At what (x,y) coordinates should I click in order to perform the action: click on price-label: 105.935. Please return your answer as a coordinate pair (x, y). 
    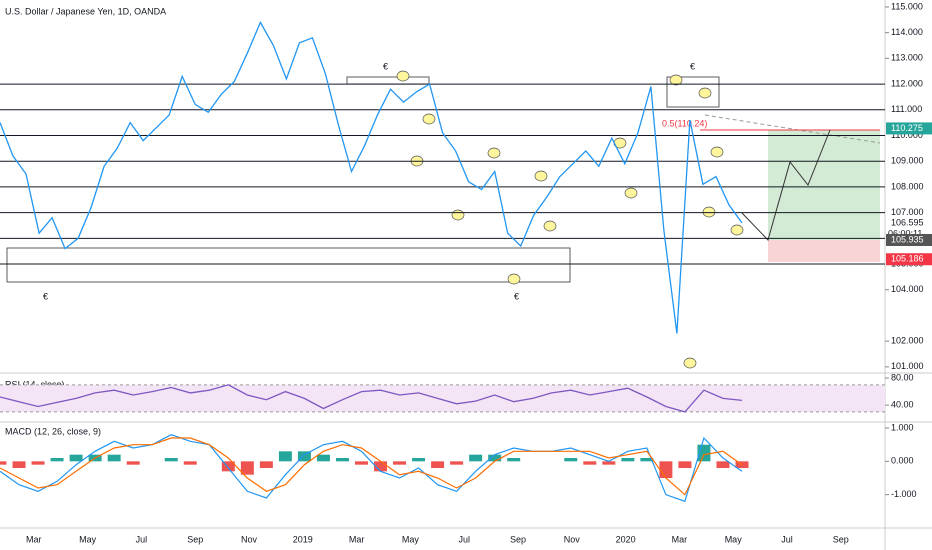
    Looking at the image, I should click on (907, 239).